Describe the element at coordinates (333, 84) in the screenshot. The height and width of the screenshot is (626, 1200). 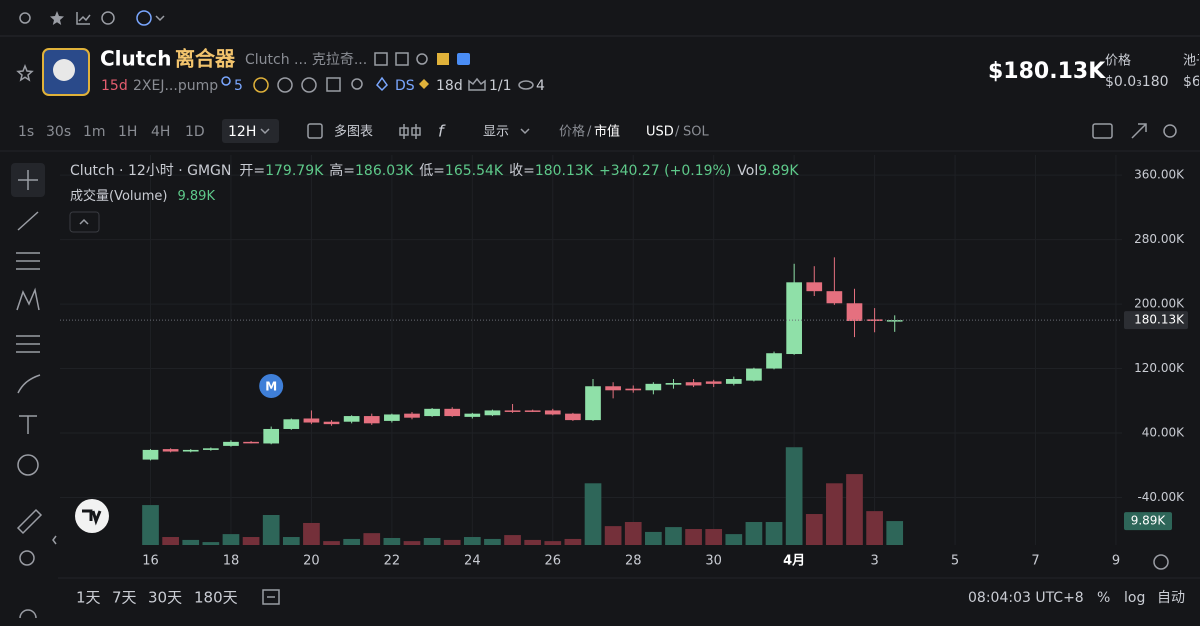
I see `note-icon` at that location.